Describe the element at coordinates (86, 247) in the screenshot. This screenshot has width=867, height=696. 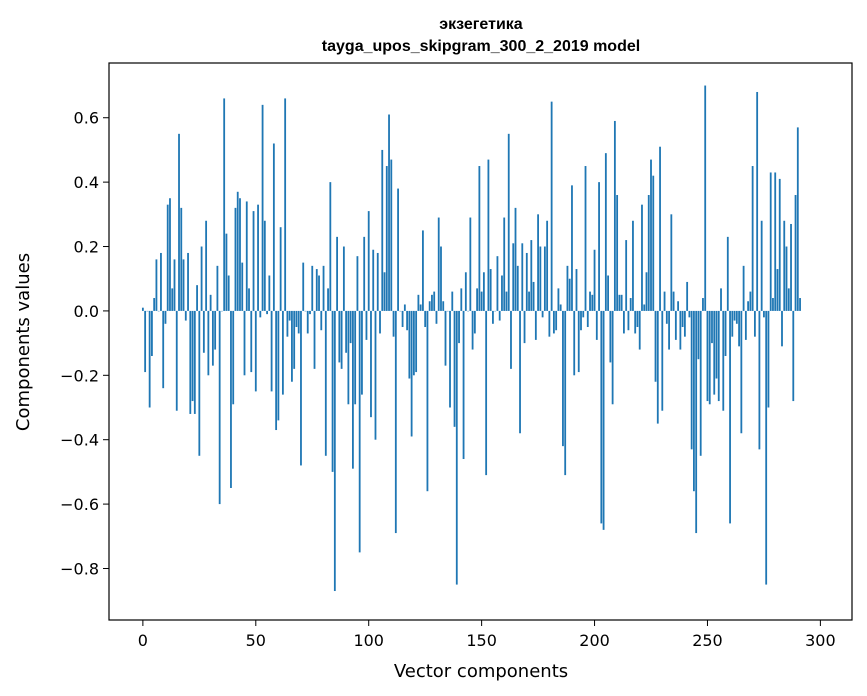
I see `y-tick-label: 0.2` at that location.